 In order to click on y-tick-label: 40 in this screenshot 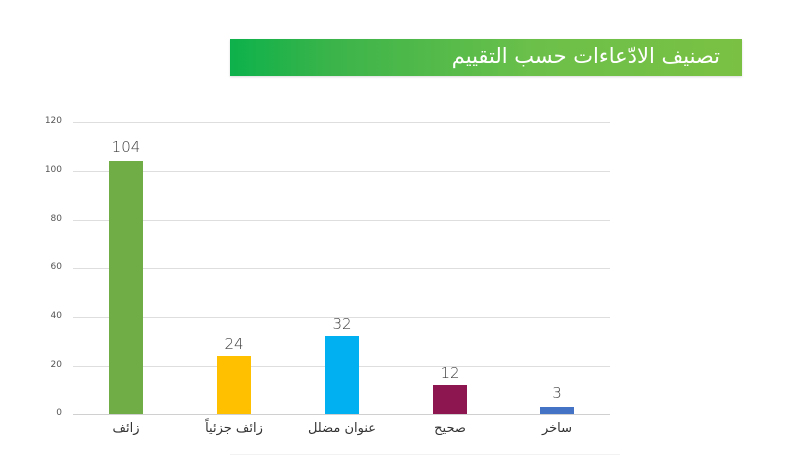, I will do `click(56, 316)`.